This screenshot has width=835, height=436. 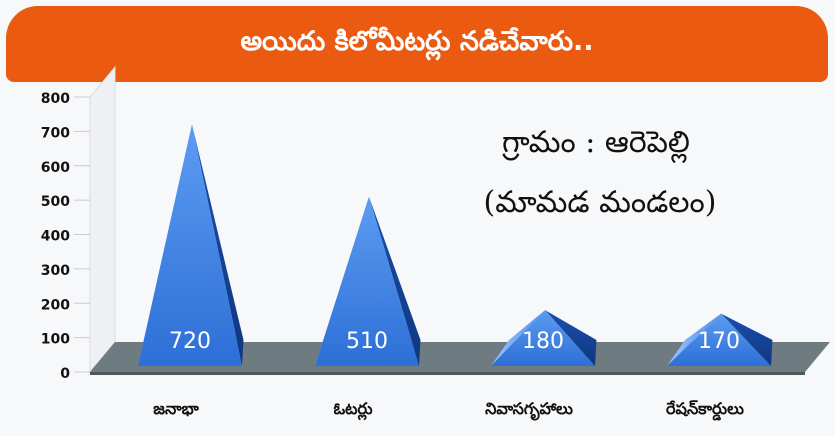 What do you see at coordinates (460, 357) in the screenshot?
I see `chart-floor` at bounding box center [460, 357].